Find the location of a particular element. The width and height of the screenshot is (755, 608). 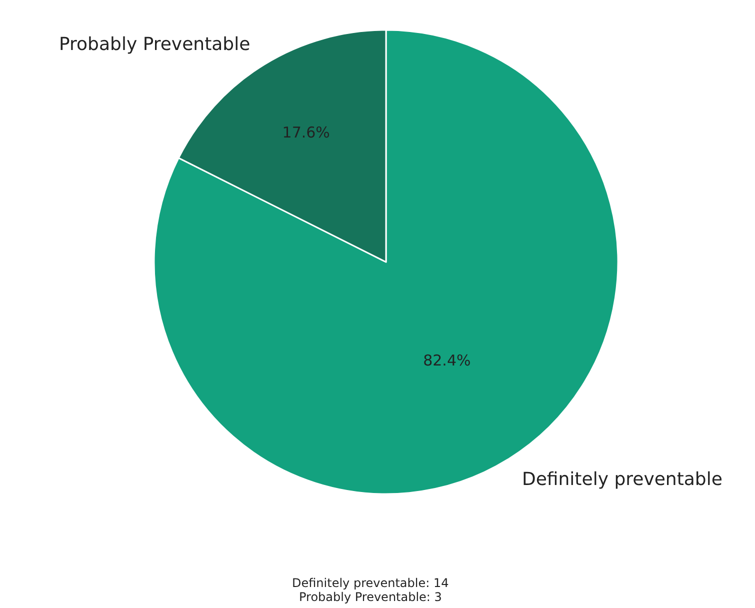

slice-label: Definitely preventable is located at coordinates (622, 479).